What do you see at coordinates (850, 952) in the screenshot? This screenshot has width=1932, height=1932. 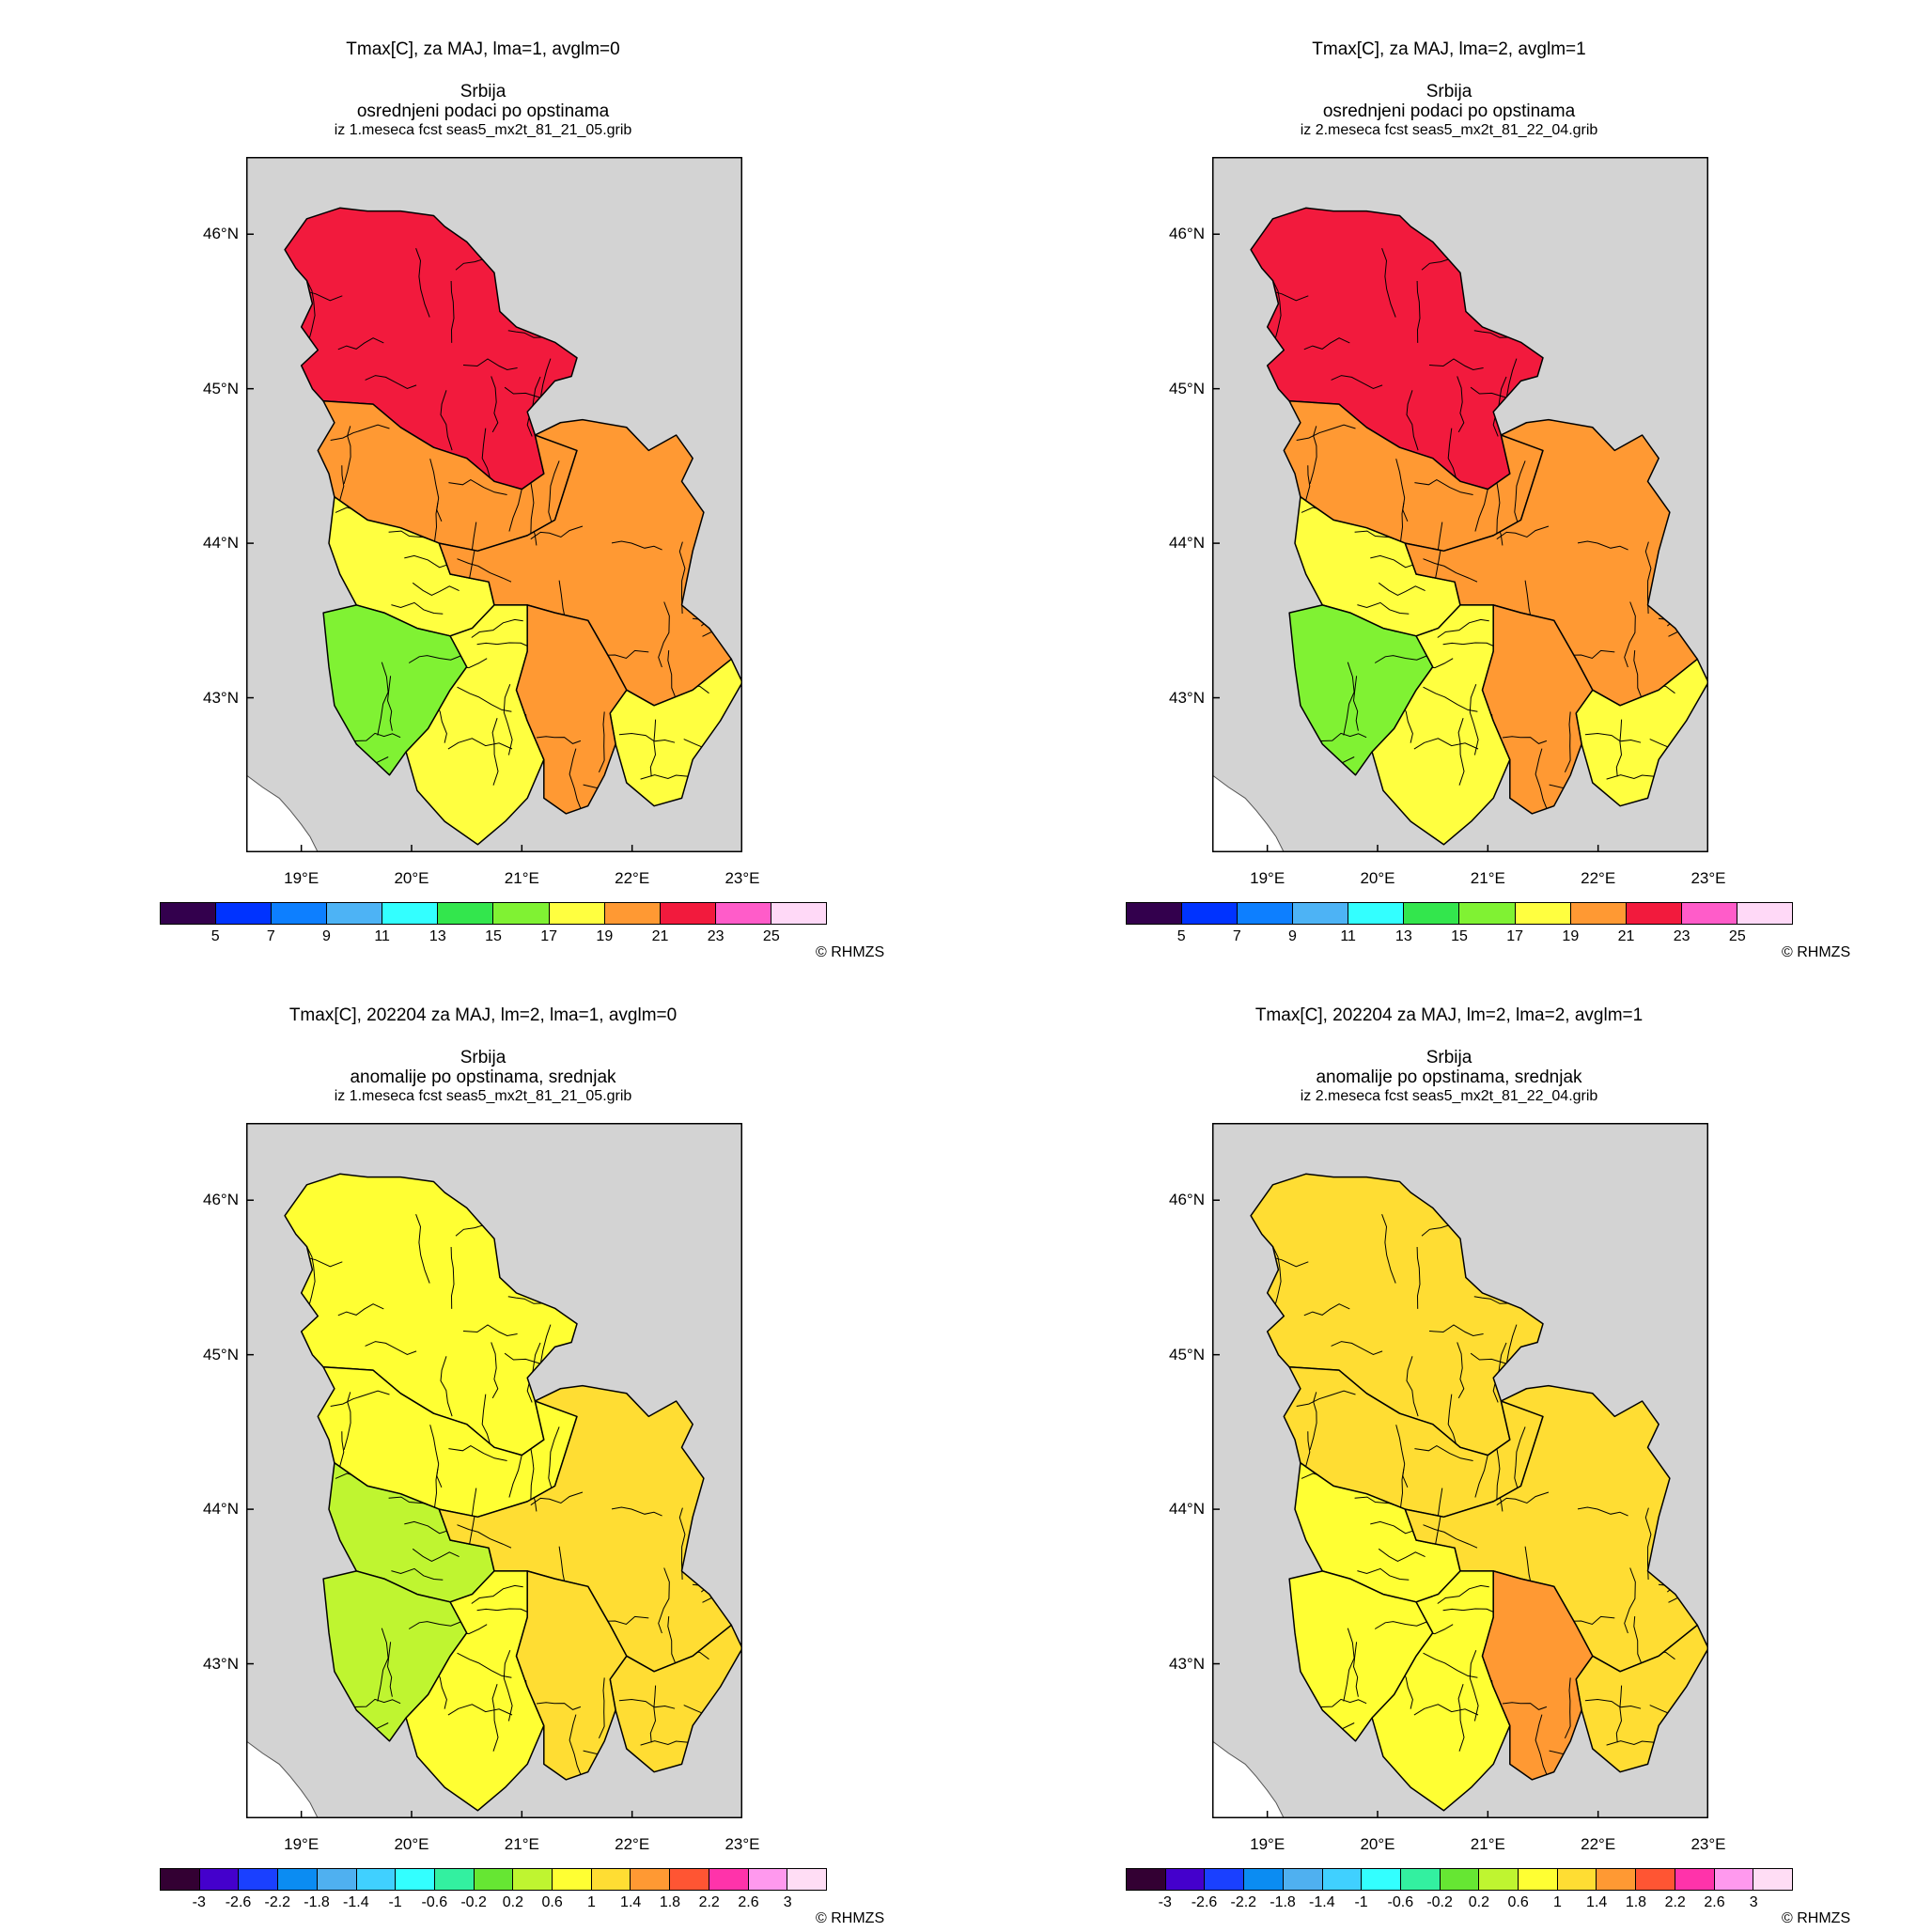 I see `credit-text: © RHMZS` at bounding box center [850, 952].